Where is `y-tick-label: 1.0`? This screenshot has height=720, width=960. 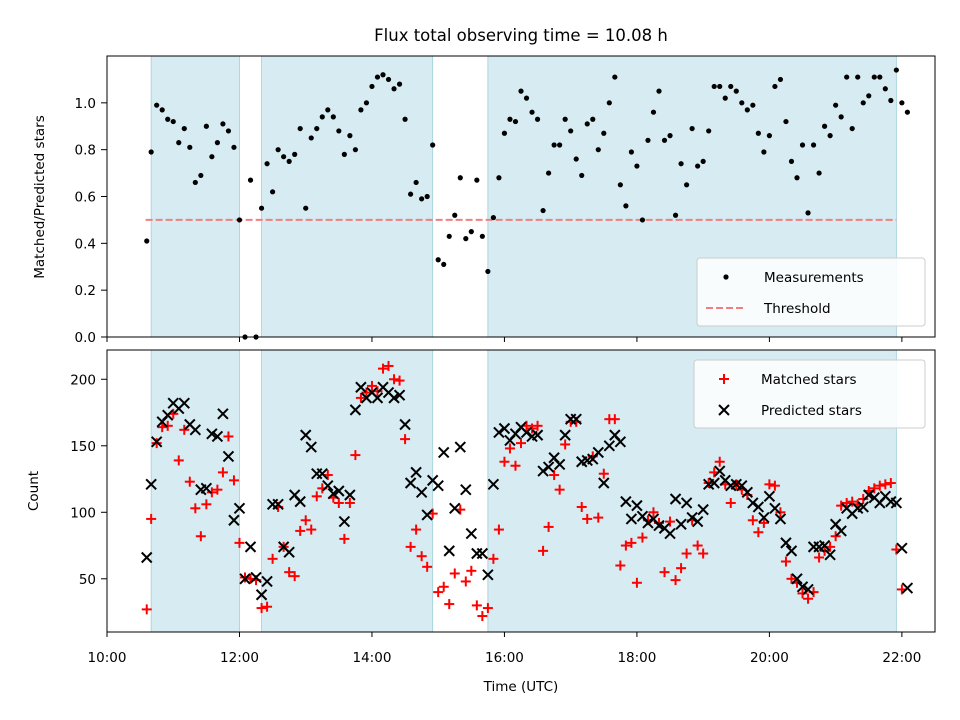
y-tick-label: 1.0 is located at coordinates (85, 104).